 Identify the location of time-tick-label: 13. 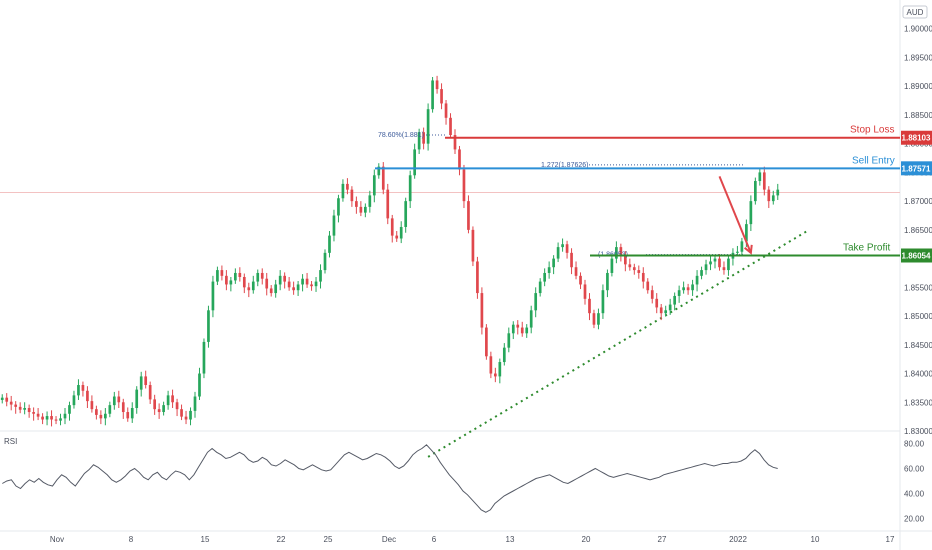
(510, 539).